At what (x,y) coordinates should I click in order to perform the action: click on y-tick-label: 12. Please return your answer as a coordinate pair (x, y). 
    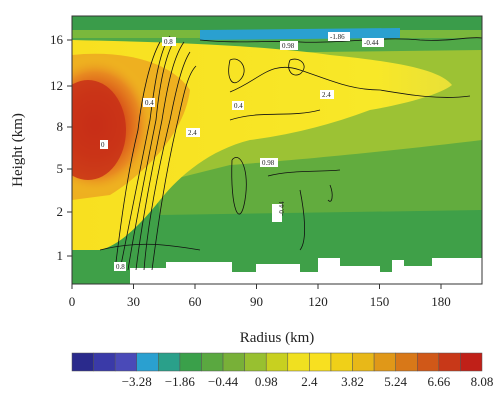
    Looking at the image, I should click on (56, 85).